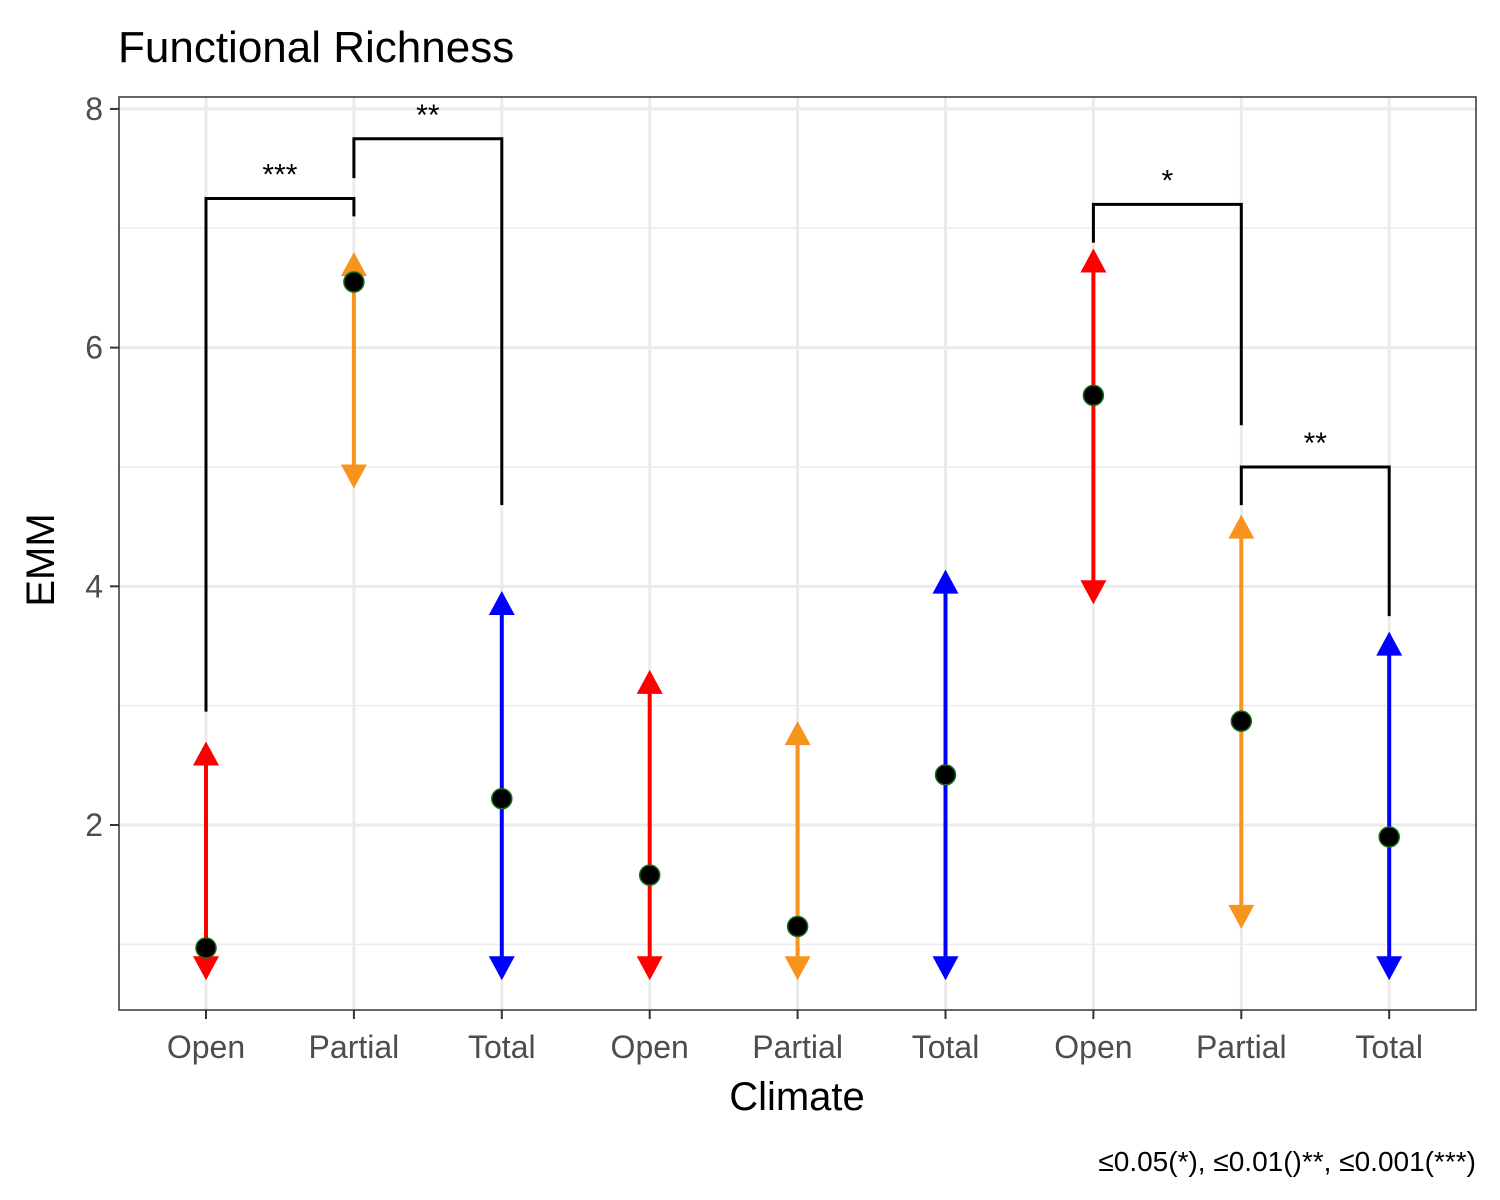  What do you see at coordinates (94, 586) in the screenshot?
I see `y-tick-label: 4` at bounding box center [94, 586].